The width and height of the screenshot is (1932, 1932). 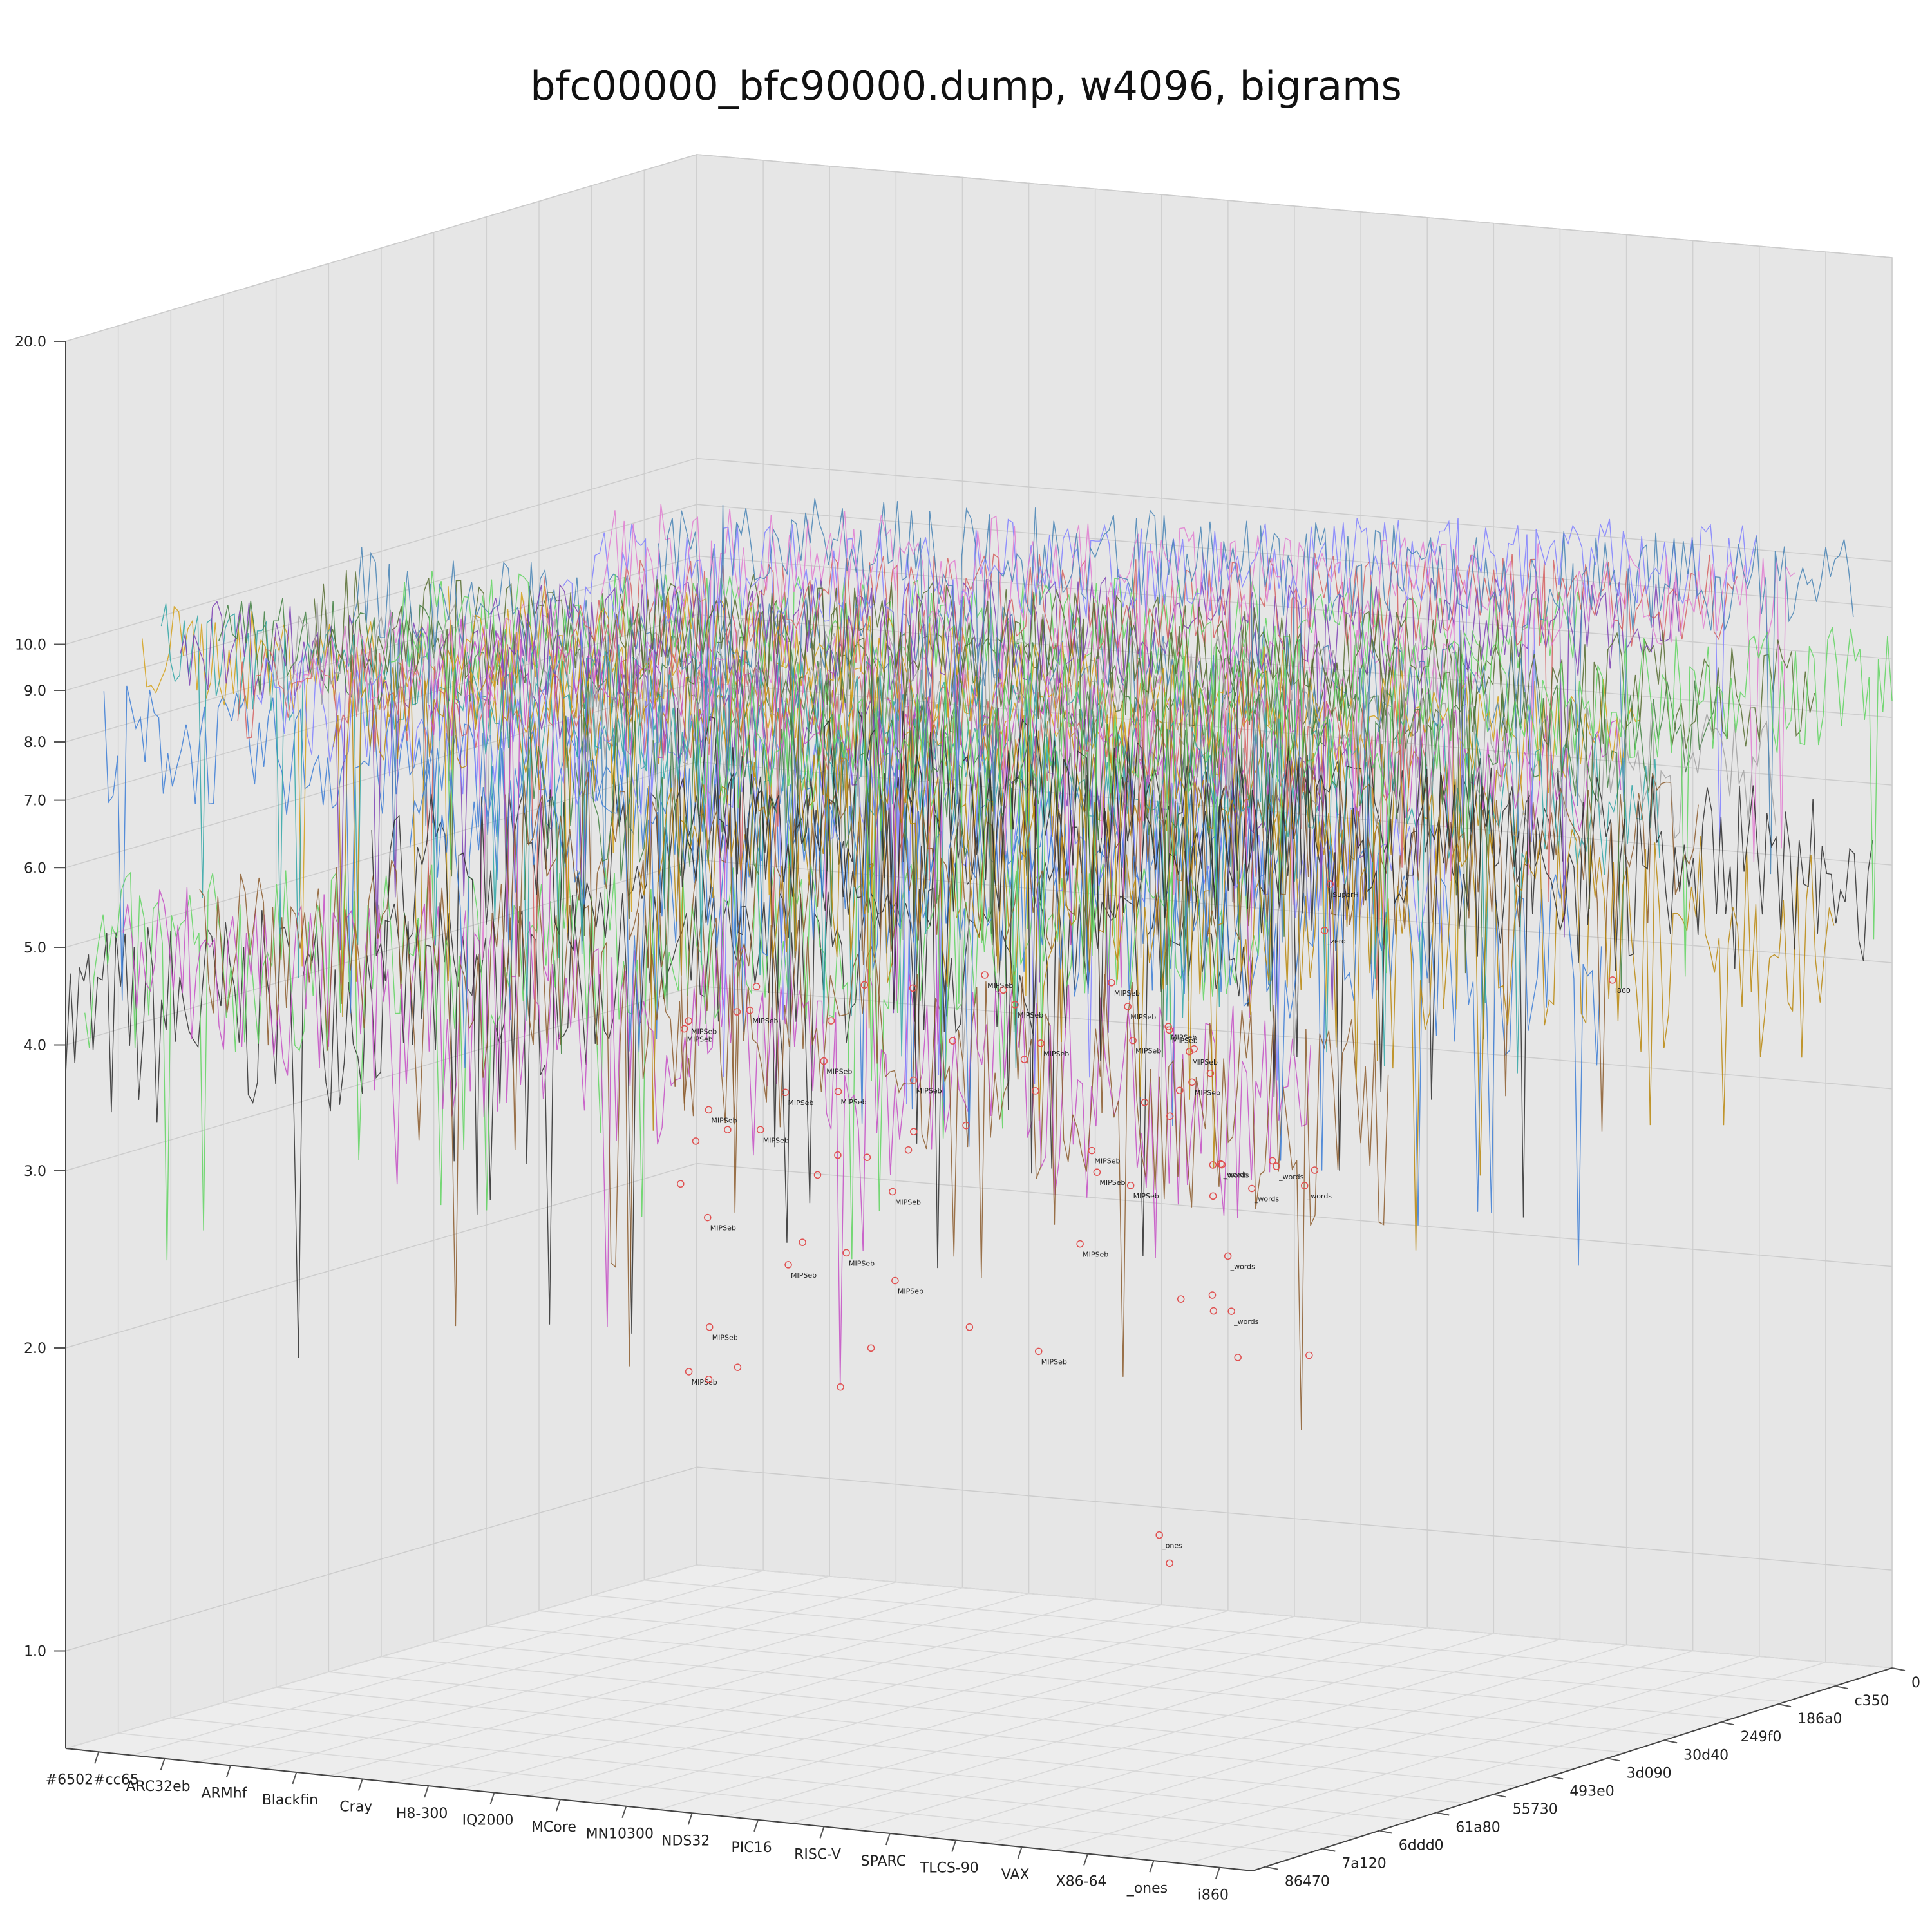 What do you see at coordinates (35, 743) in the screenshot?
I see `z-tick-label: 8.0` at bounding box center [35, 743].